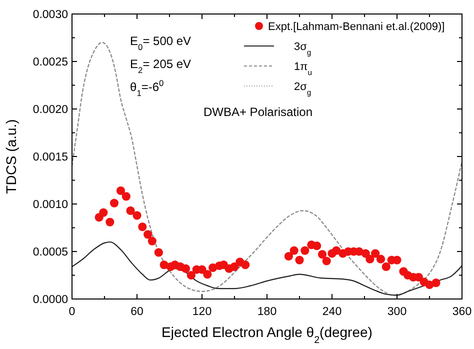 This screenshot has width=474, height=349. Describe the element at coordinates (397, 312) in the screenshot. I see `x-tick-label: 300` at that location.